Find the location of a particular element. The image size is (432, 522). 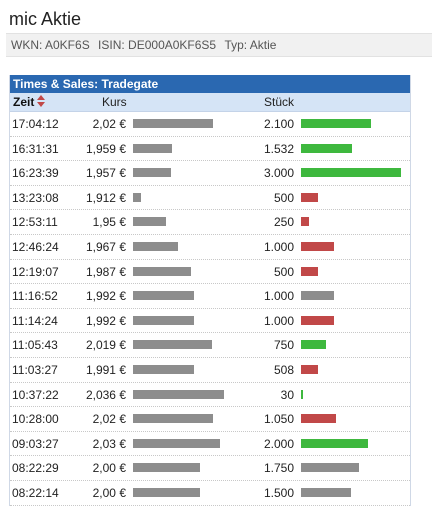

trade-row: 12:53:11 1,95 € 250 is located at coordinates (210, 222).